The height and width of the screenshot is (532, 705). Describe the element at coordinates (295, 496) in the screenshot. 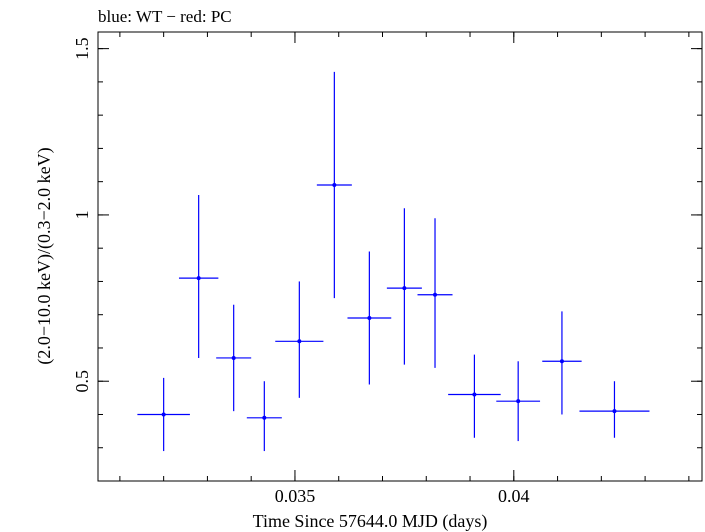

I see `x-tick-label: 0.035` at that location.